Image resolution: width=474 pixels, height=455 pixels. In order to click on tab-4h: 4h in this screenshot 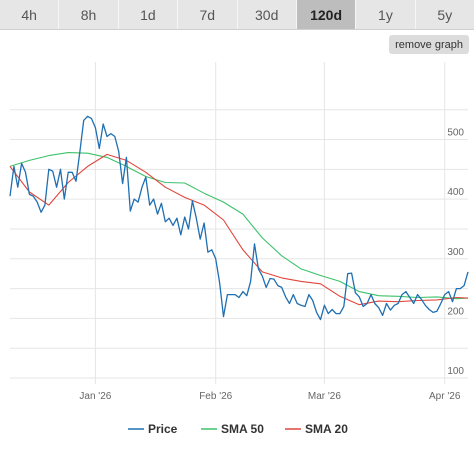, I will do `click(30, 14)`.